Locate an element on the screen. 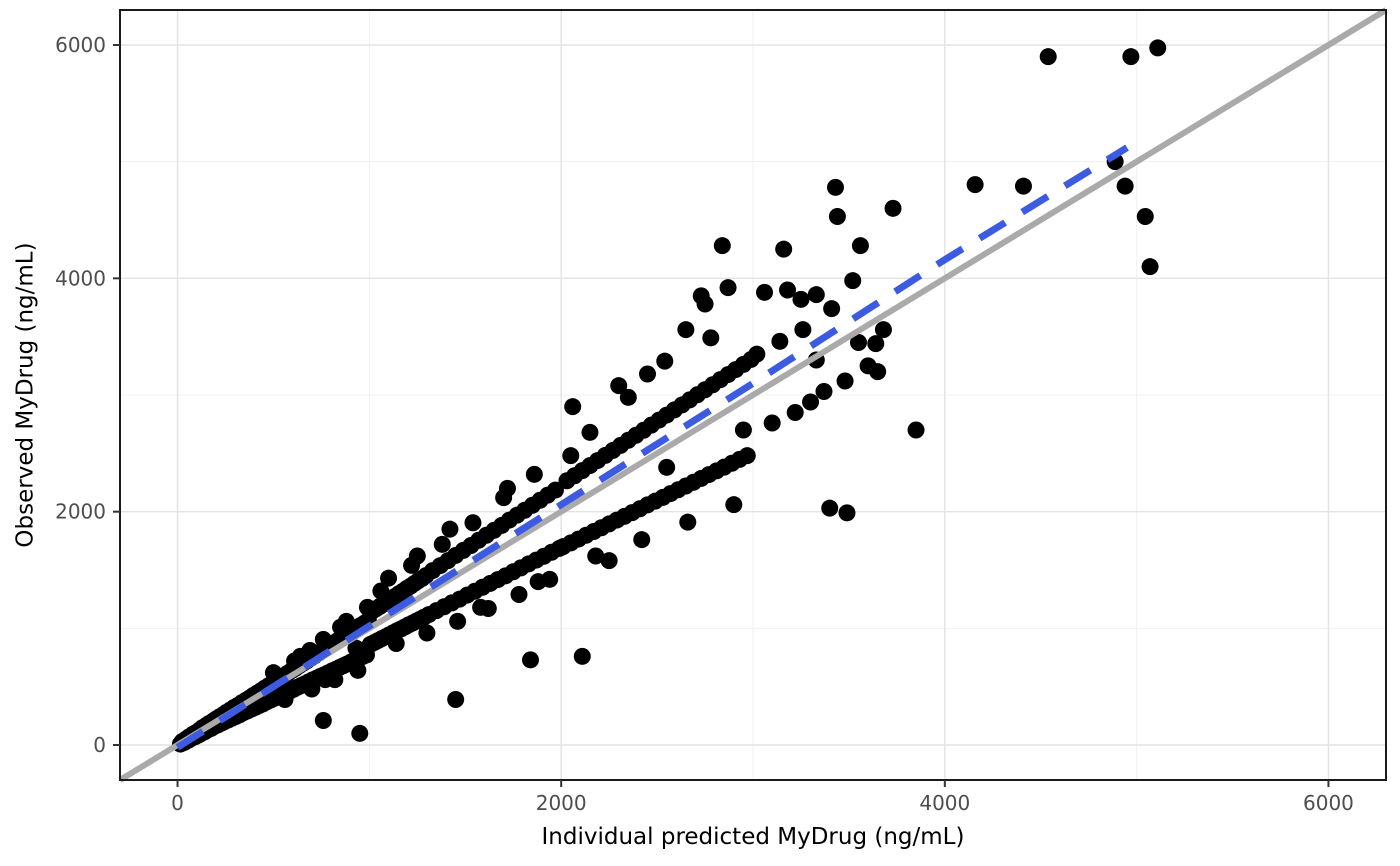 Image resolution: width=1400 pixels, height=866 pixels. y-tick-label: 2000 is located at coordinates (80, 512).